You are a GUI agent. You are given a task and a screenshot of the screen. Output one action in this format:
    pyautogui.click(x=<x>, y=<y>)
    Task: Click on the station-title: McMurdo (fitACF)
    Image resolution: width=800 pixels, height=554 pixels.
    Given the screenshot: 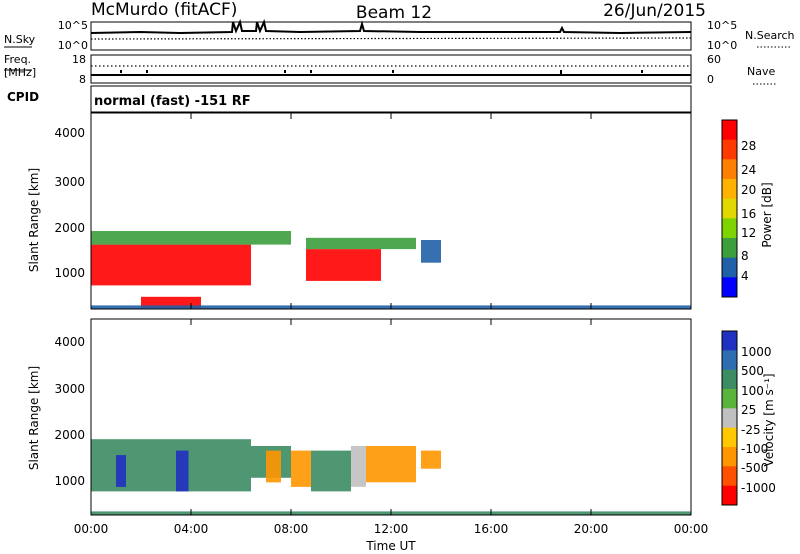 What is the action you would take?
    pyautogui.click(x=164, y=10)
    